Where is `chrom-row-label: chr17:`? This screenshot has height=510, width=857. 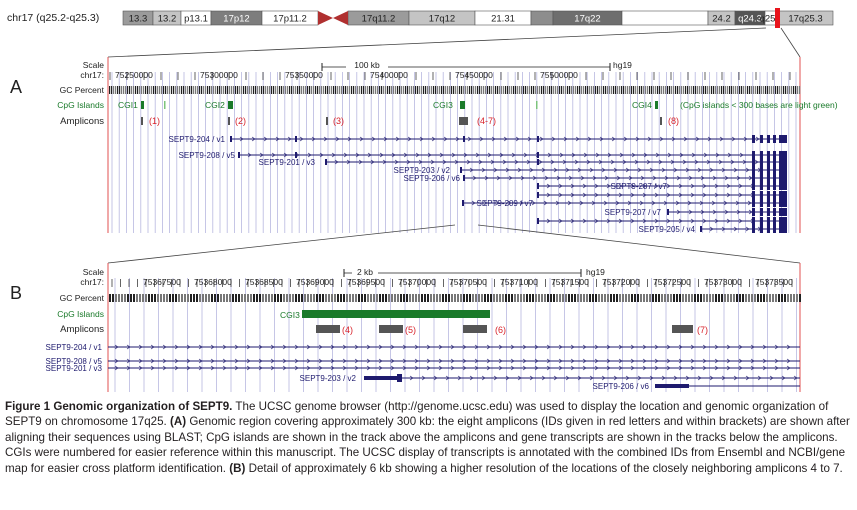 chrom-row-label: chr17: is located at coordinates (92, 75).